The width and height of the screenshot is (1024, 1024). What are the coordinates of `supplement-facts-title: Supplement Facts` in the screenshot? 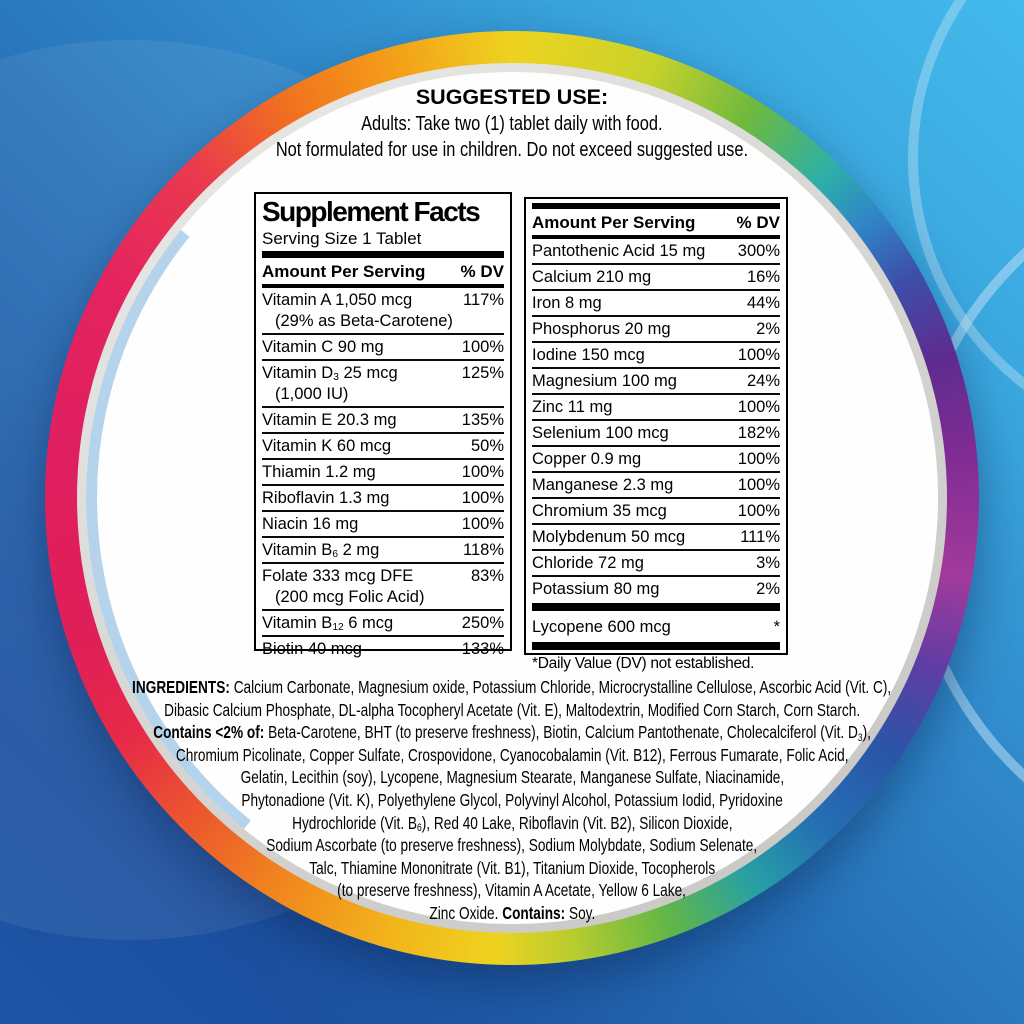 It's located at (371, 211).